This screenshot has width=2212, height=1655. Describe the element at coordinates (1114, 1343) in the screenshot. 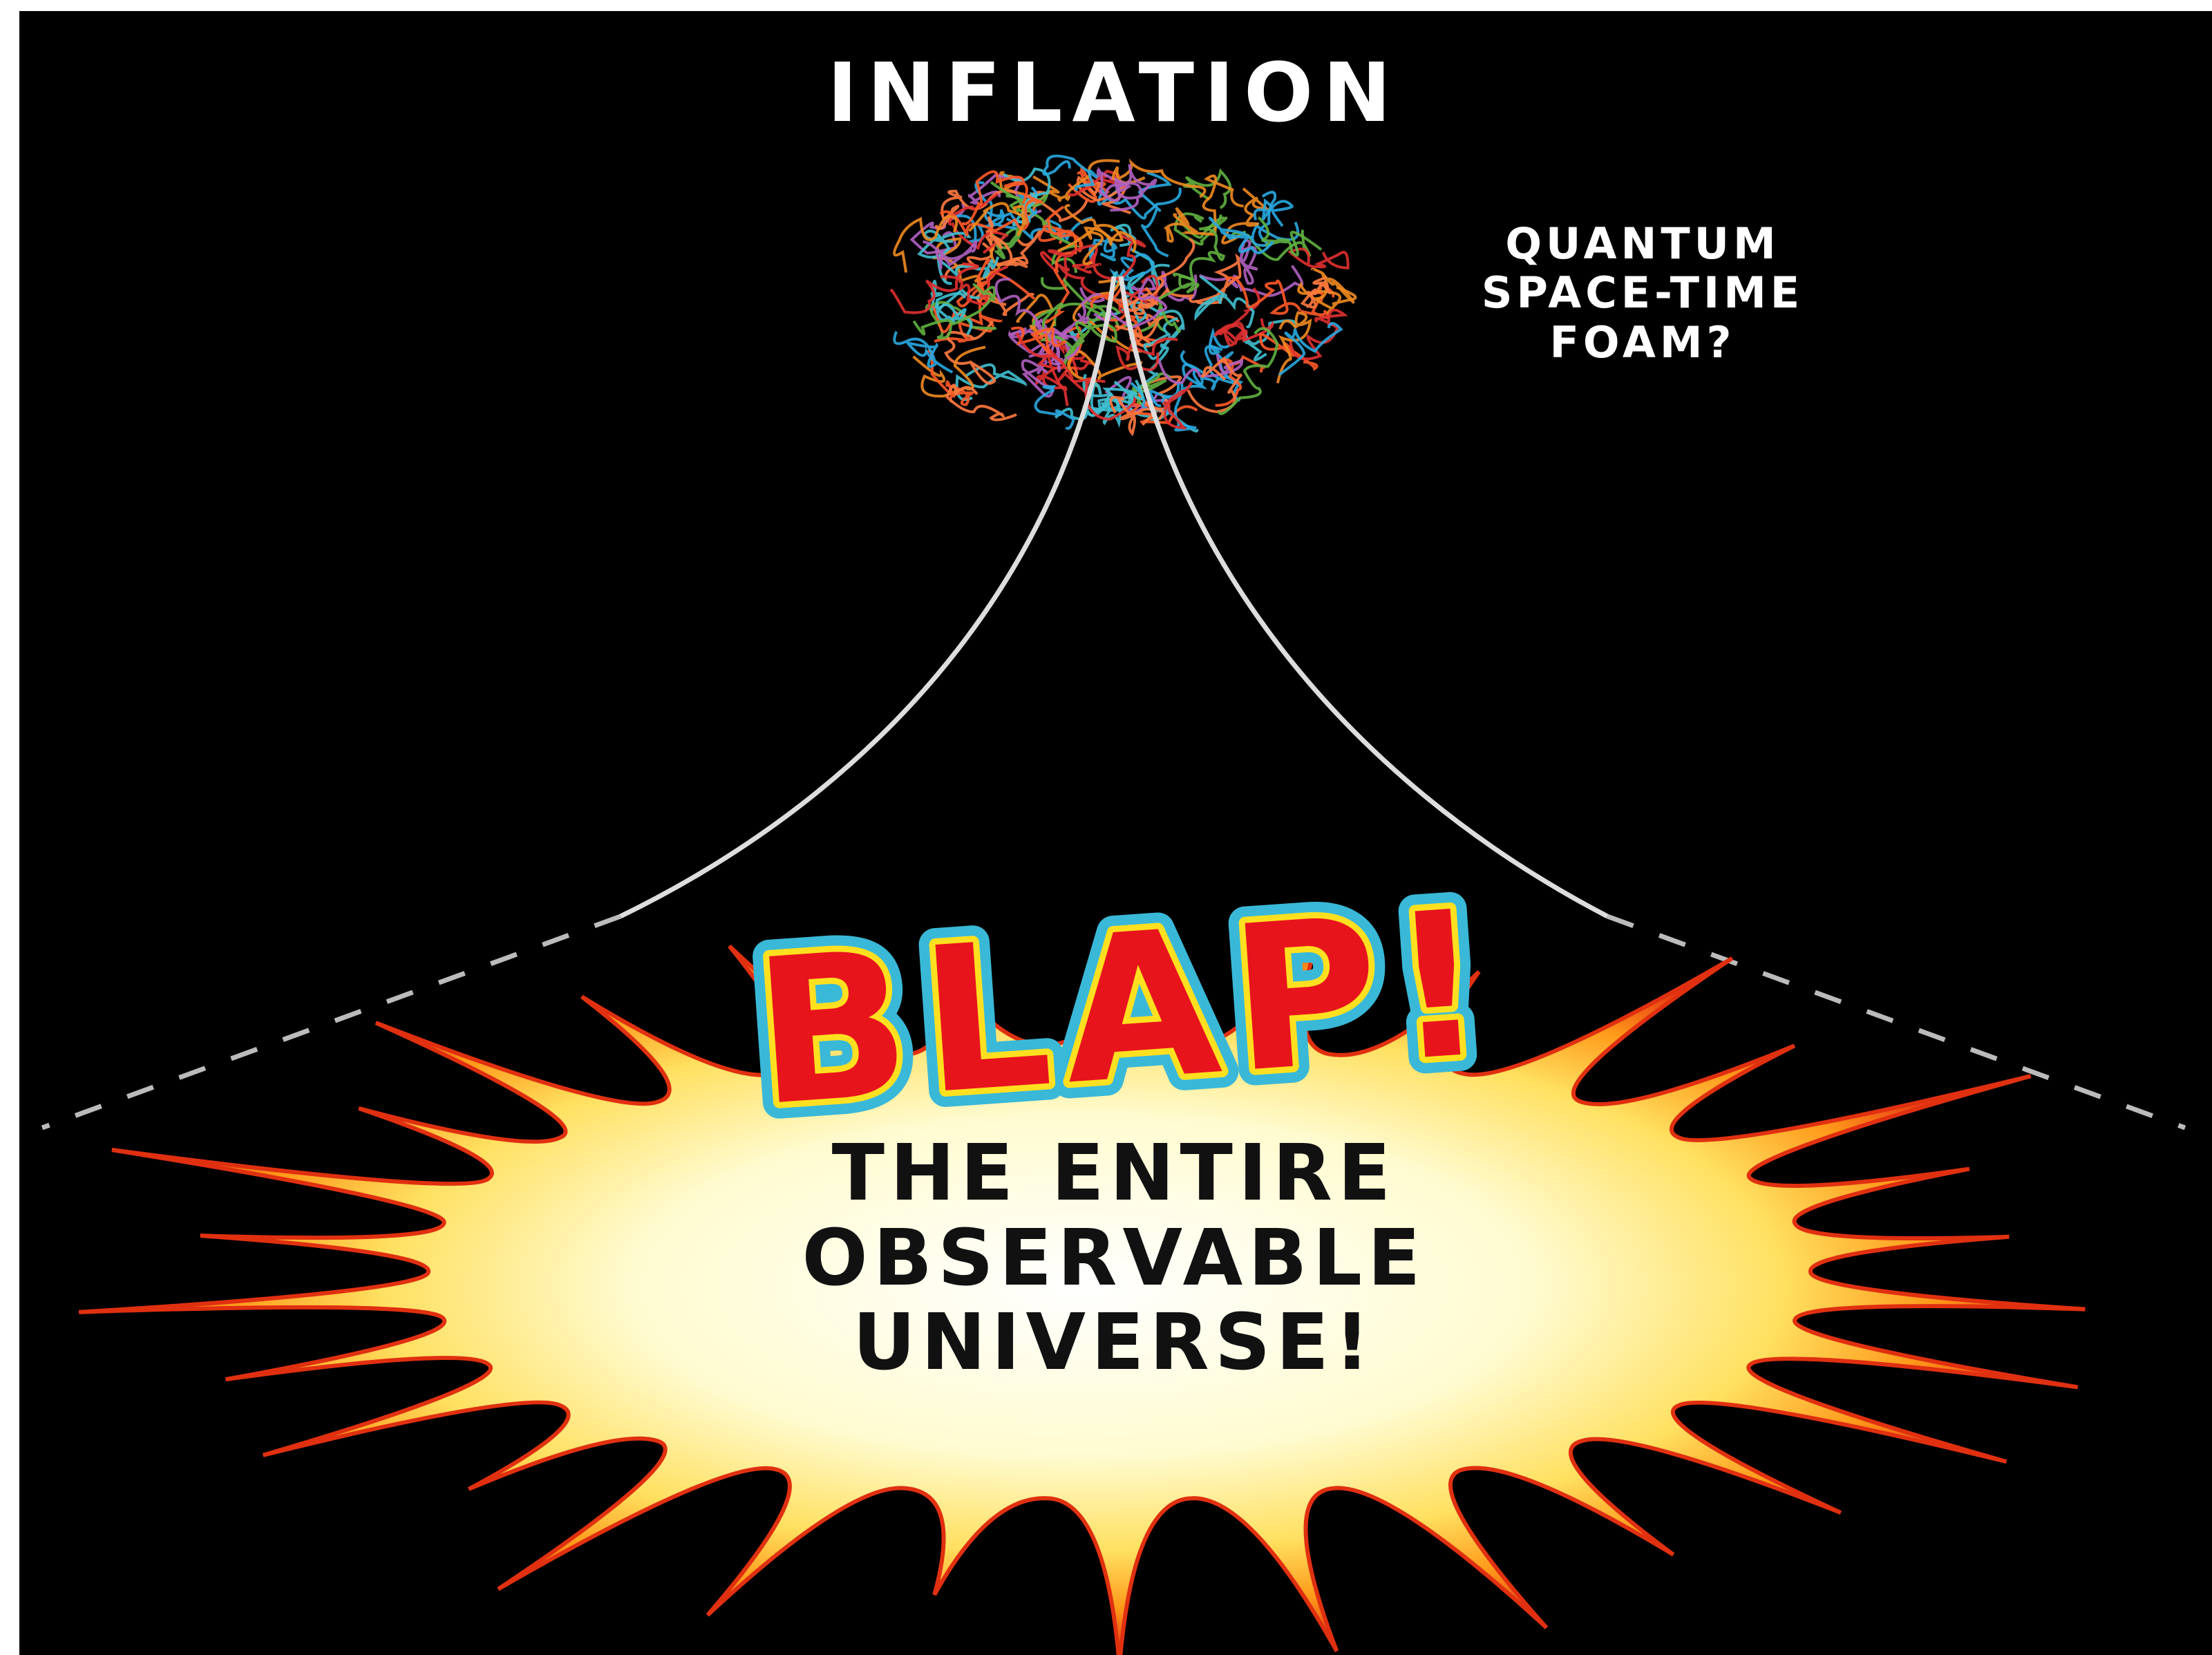

I see `caption: UNIVERSE!` at that location.